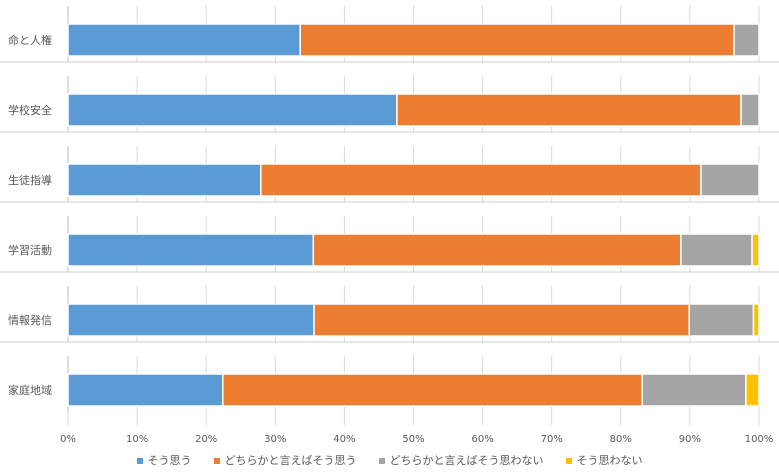 The width and height of the screenshot is (779, 476). What do you see at coordinates (137, 439) in the screenshot?
I see `x-tick-label: 10%` at bounding box center [137, 439].